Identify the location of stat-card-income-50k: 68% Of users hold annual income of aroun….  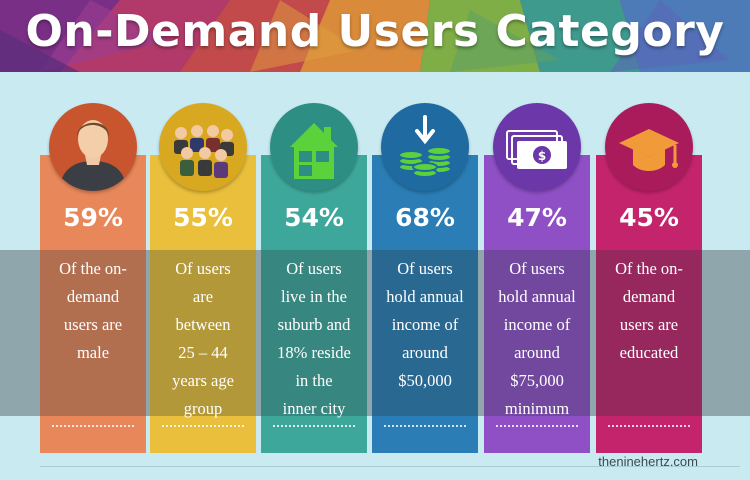
(425, 304).